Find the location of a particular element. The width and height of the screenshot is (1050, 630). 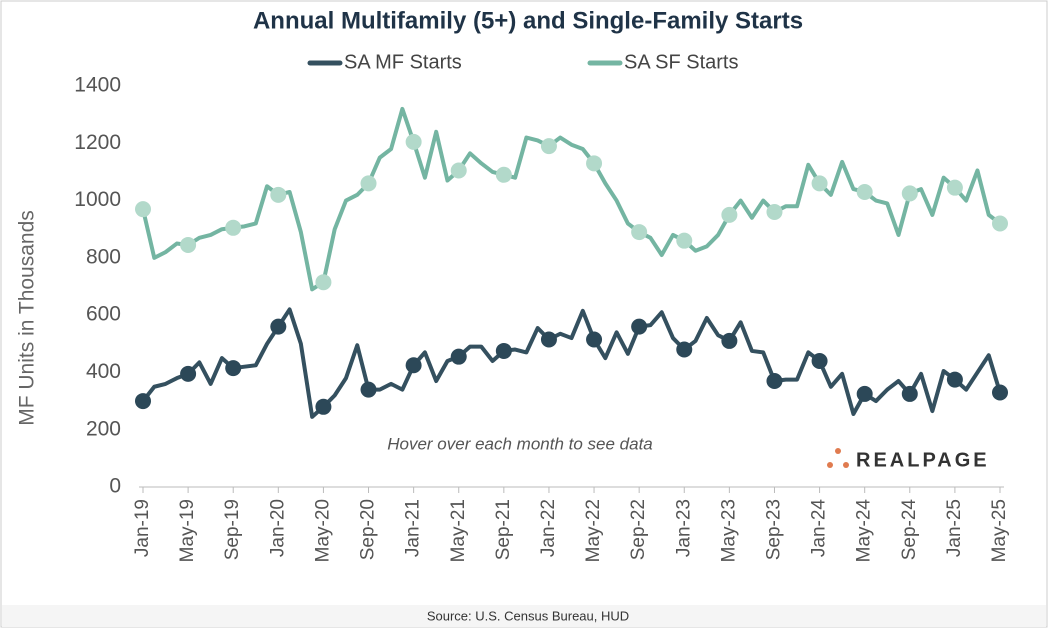

legend-label: SA SF Starts is located at coordinates (681, 62).